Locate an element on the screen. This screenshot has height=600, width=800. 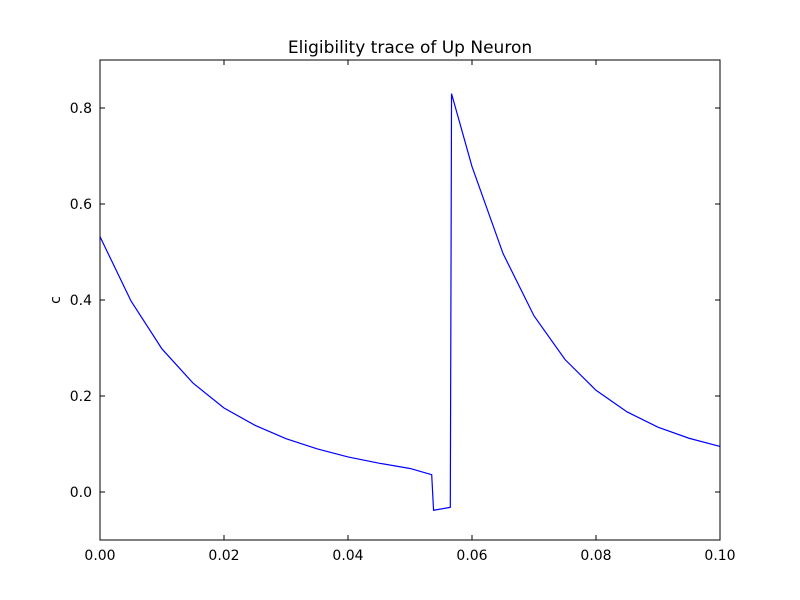
chart-title: Eligibility trace of Up Neuron is located at coordinates (410, 48).